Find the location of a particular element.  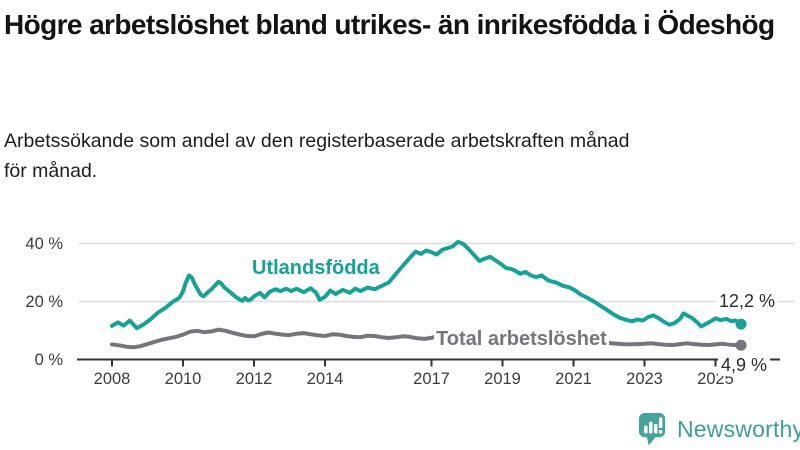

y-tick-label: 40 % is located at coordinates (44, 244).